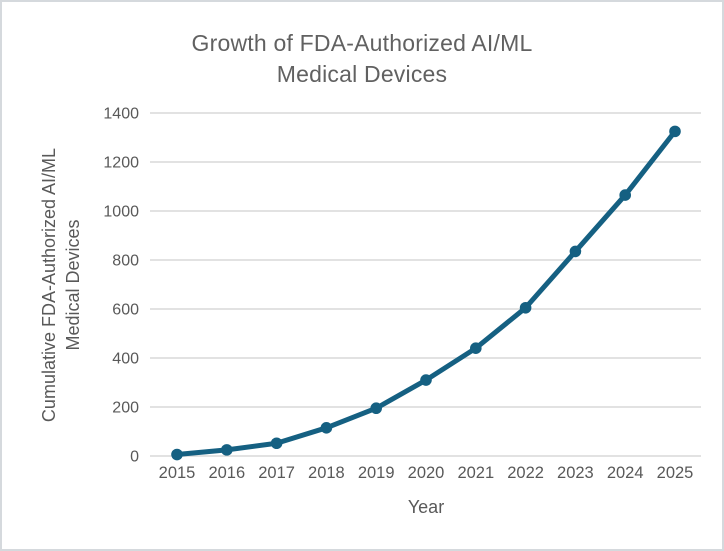  What do you see at coordinates (177, 473) in the screenshot?
I see `x-tick-label: 2015` at bounding box center [177, 473].